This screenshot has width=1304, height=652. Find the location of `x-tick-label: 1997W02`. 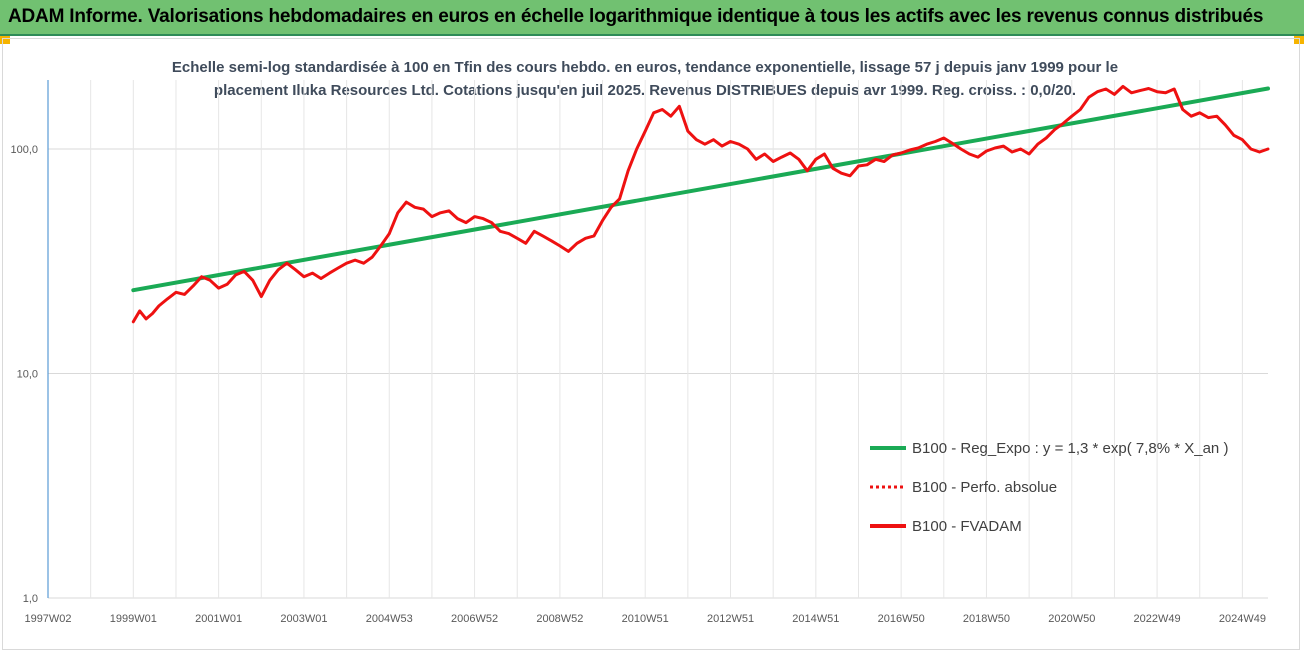

x-tick-label: 1997W02 is located at coordinates (47, 619).